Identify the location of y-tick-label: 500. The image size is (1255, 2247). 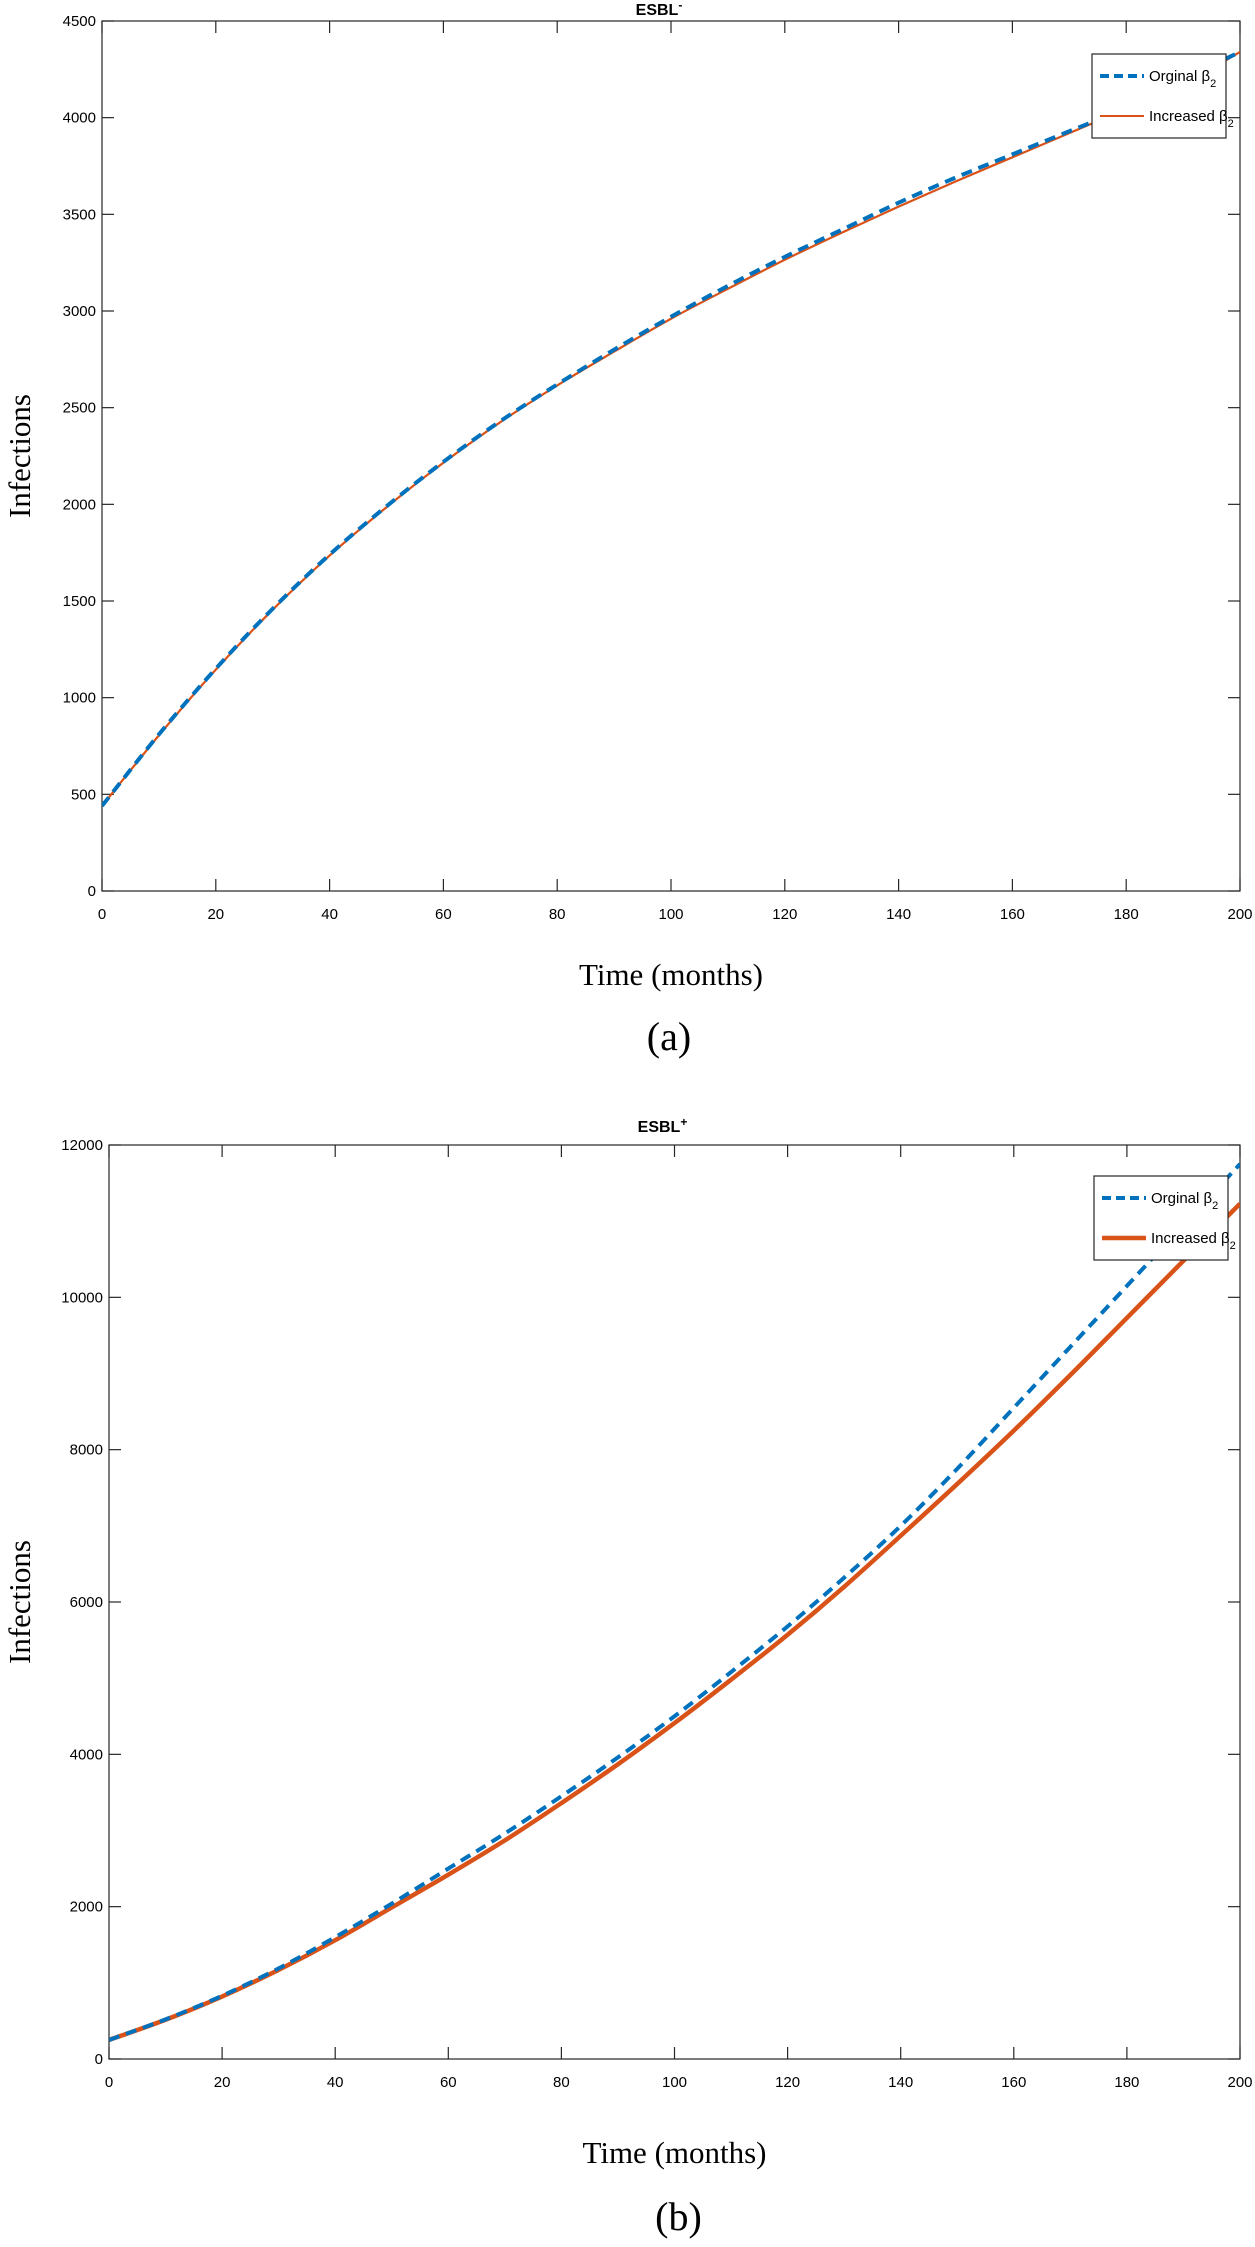
(83, 794).